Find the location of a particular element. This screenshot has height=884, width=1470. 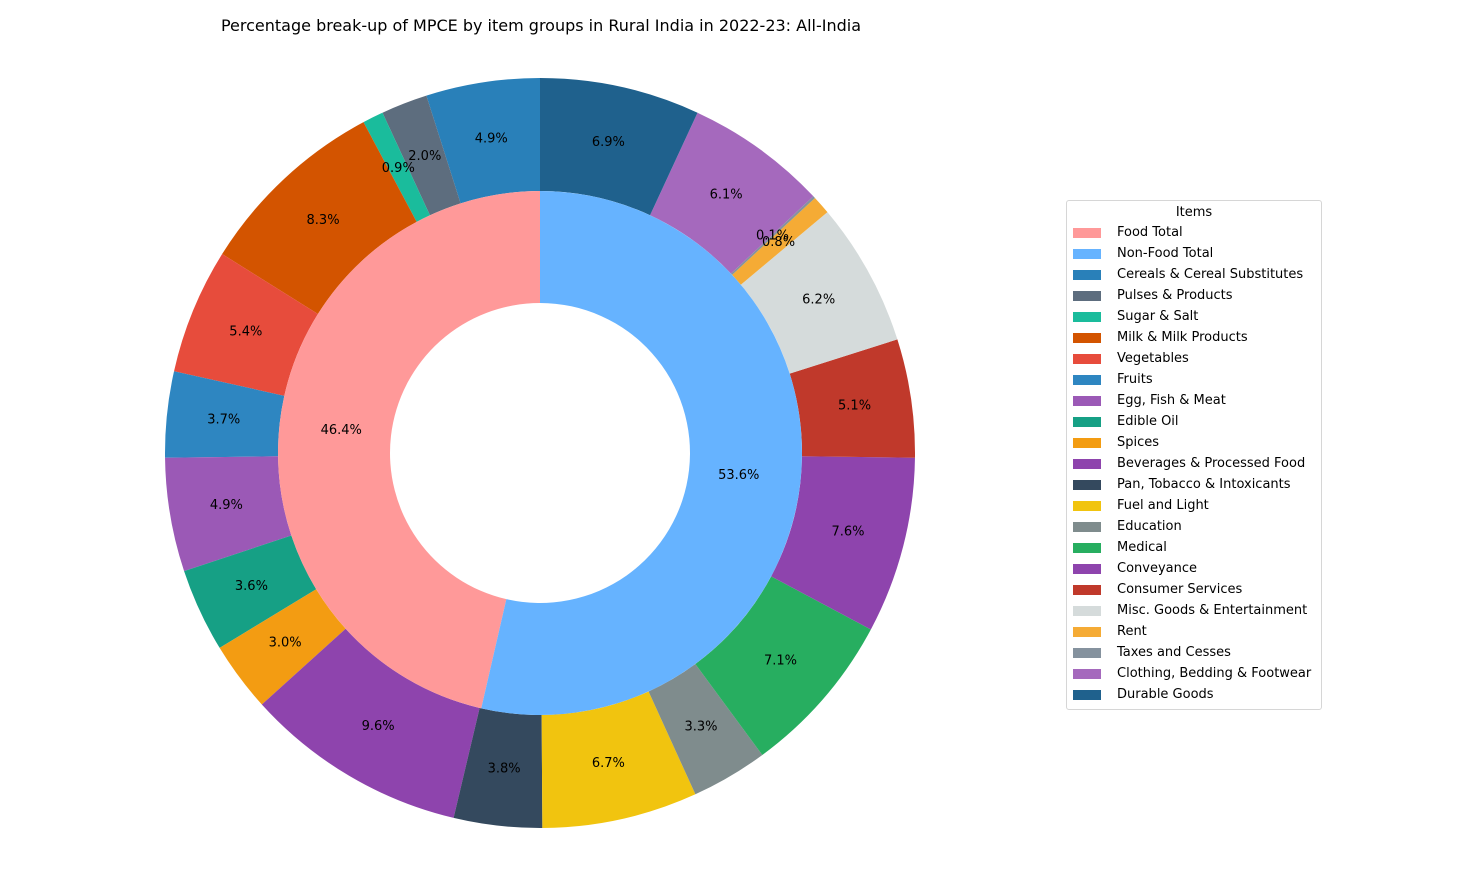

wedge-cereals-and-cereal-substitutes is located at coordinates (483, 141).